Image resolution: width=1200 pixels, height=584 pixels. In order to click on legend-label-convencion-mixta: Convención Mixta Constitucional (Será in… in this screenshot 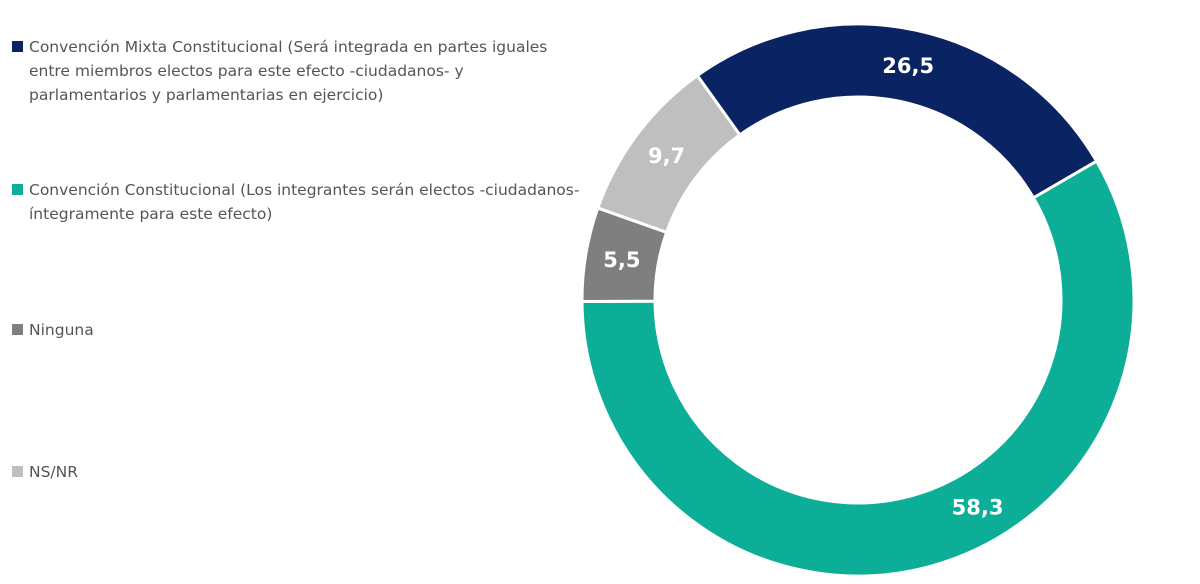, I will do `click(288, 71)`.